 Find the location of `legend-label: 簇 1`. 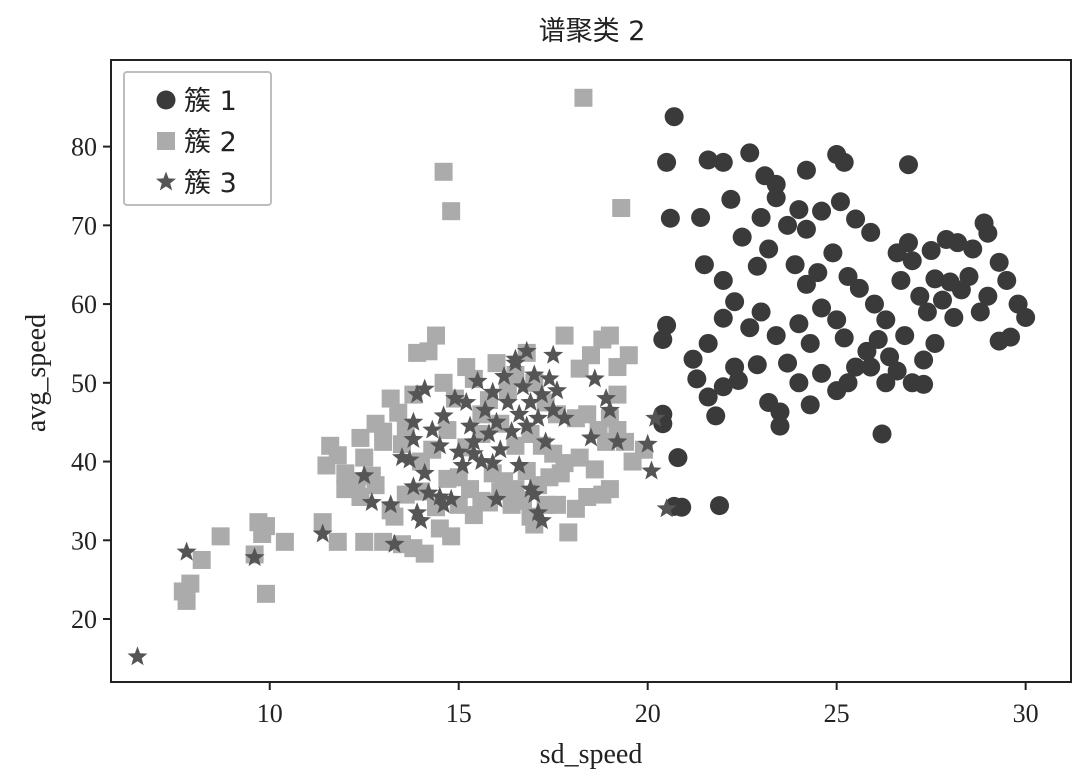

legend-label: 簇 1 is located at coordinates (210, 101).